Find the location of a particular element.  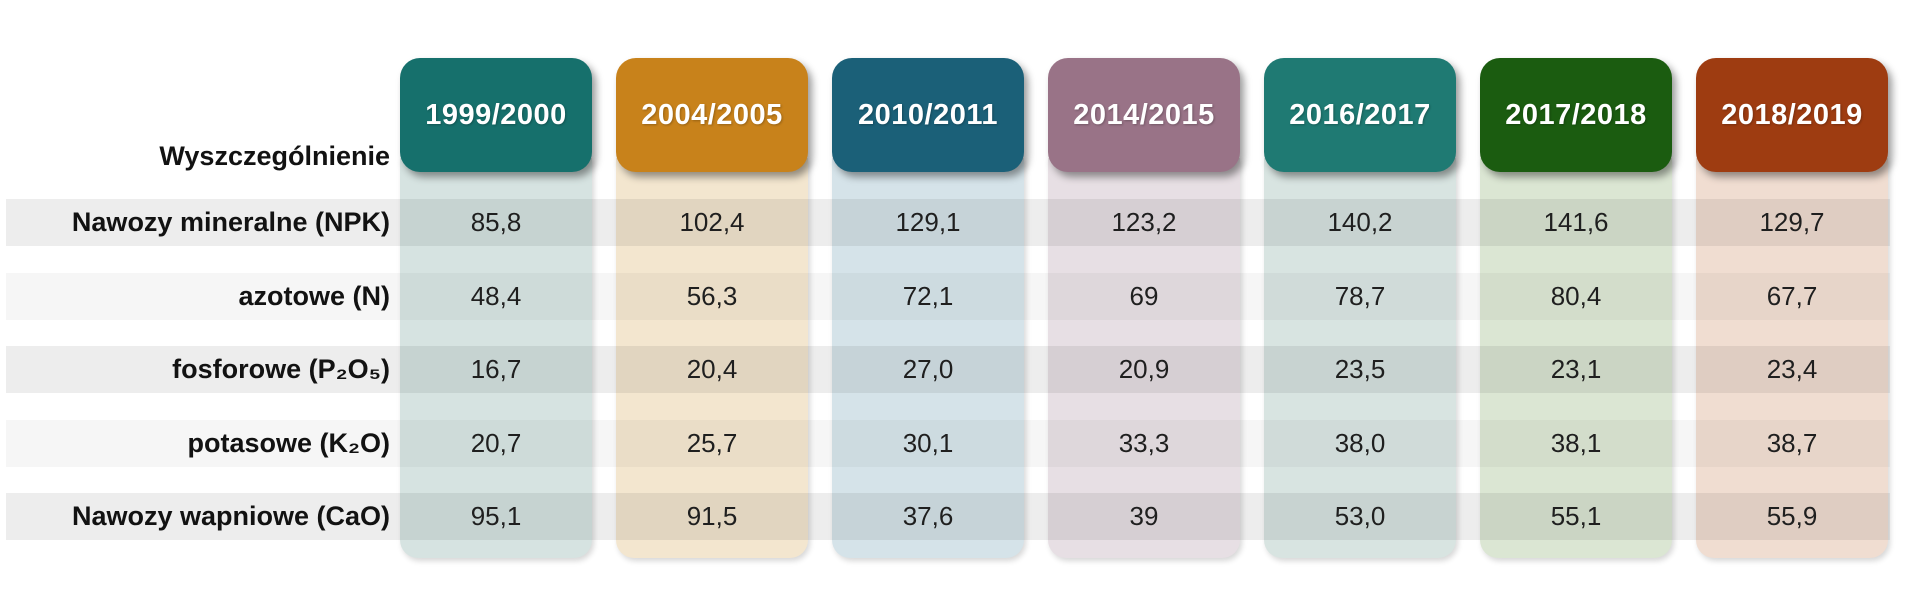

value-cell: 20,4 is located at coordinates (712, 369).